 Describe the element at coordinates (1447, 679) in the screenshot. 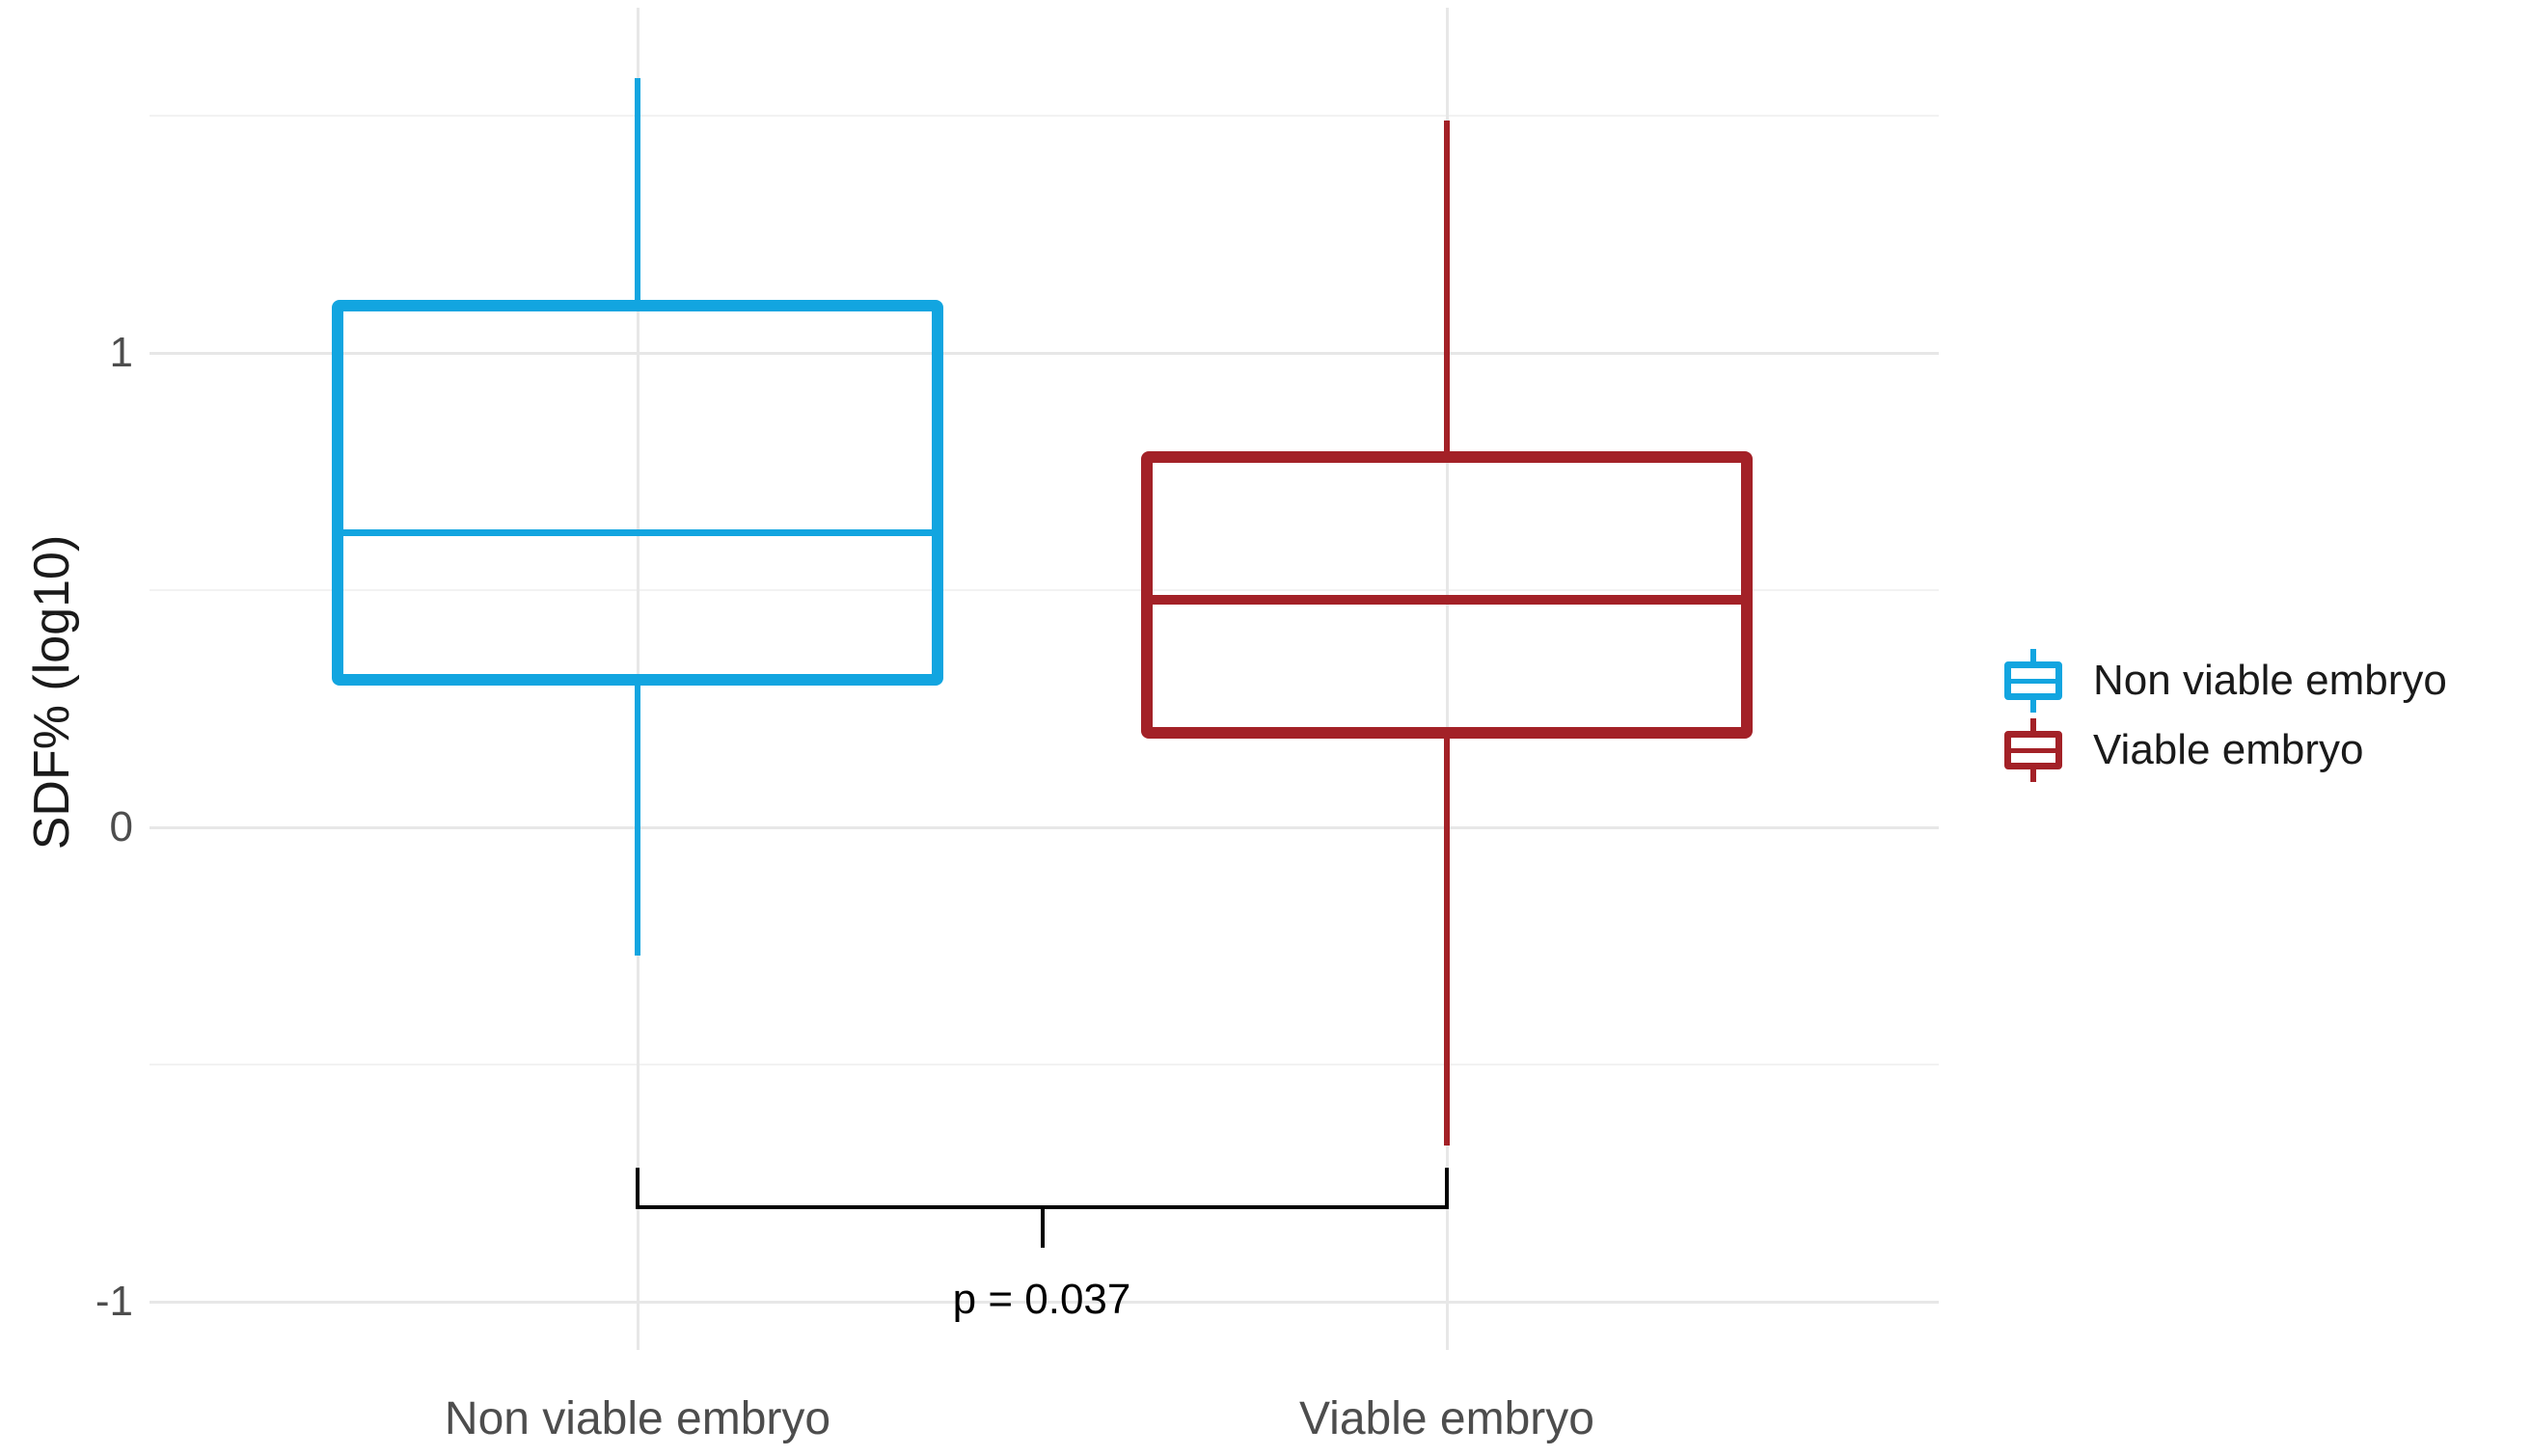

I see `gridline-category` at that location.